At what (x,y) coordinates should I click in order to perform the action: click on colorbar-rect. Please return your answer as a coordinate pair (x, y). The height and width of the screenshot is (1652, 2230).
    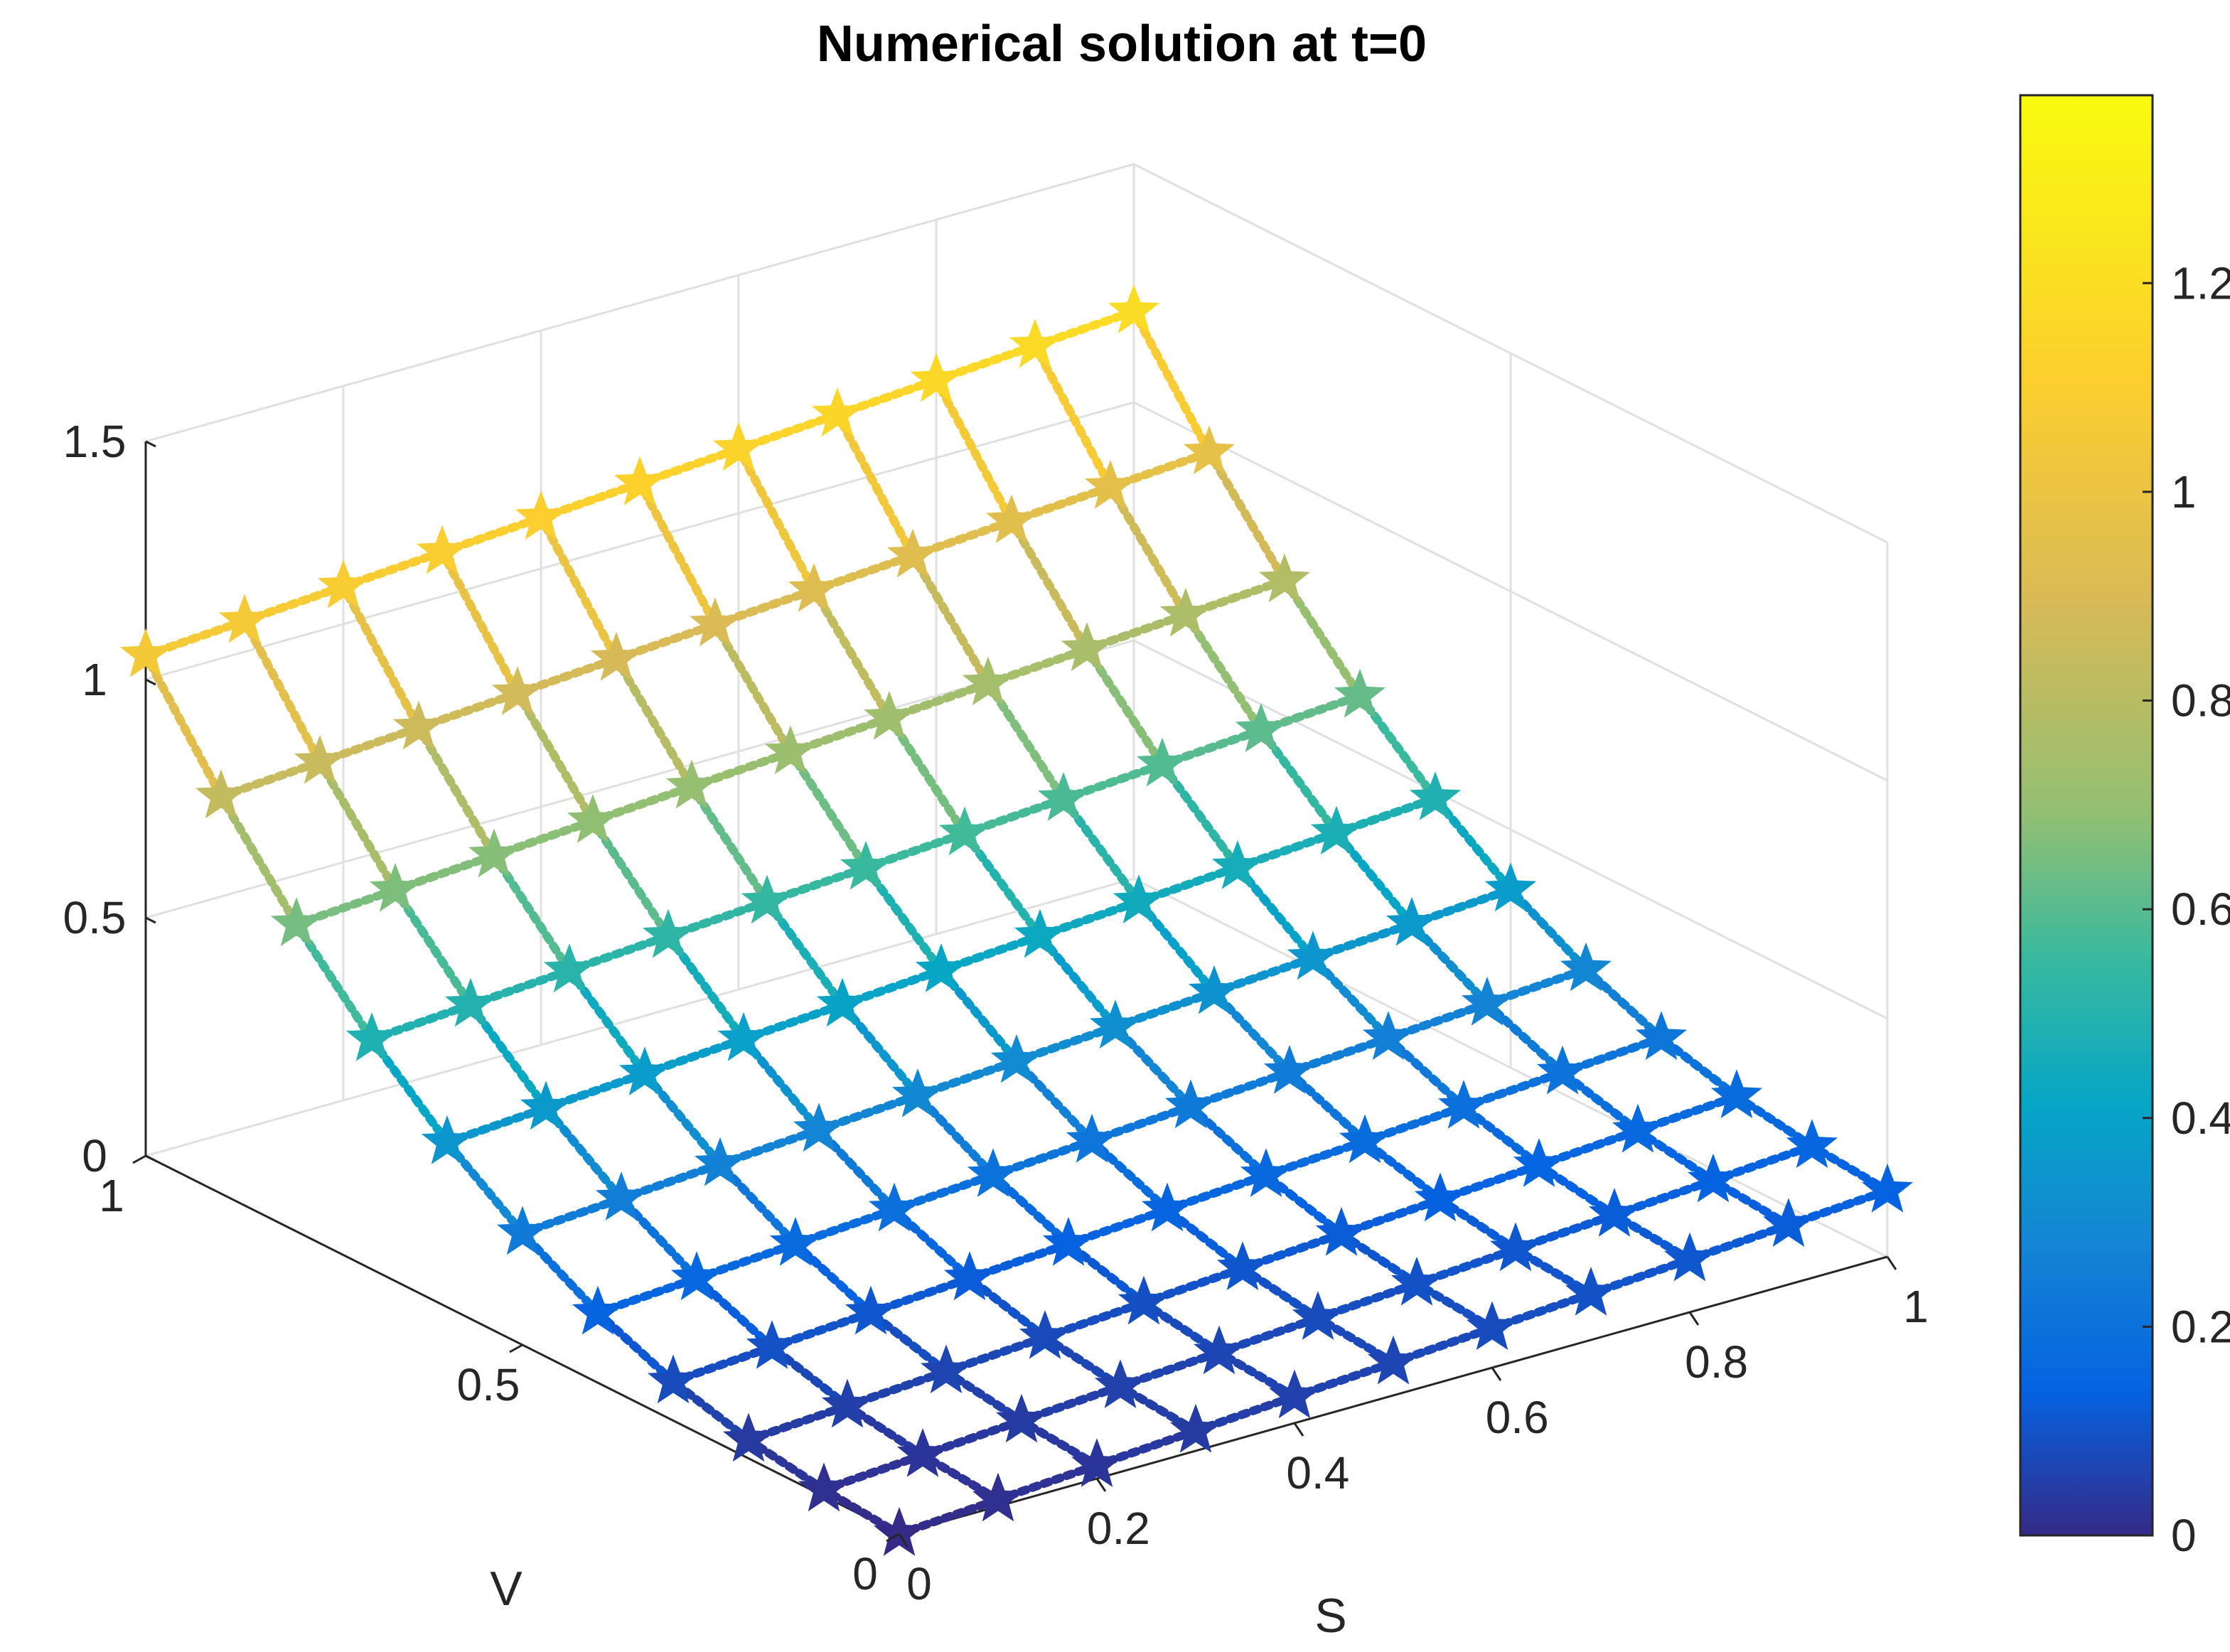
    Looking at the image, I should click on (2086, 815).